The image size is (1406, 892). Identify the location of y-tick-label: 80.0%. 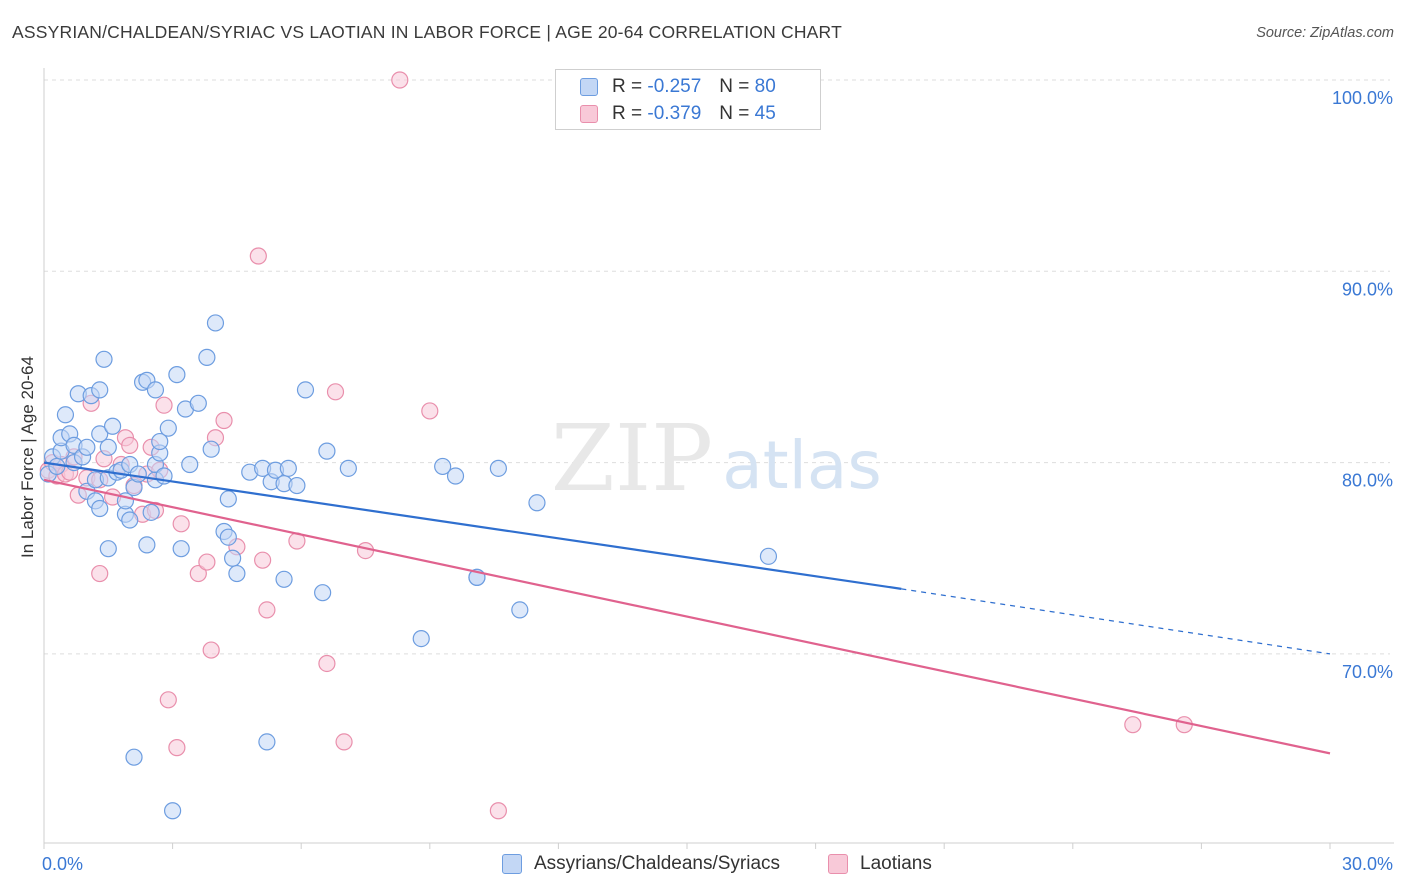
(1367, 481).